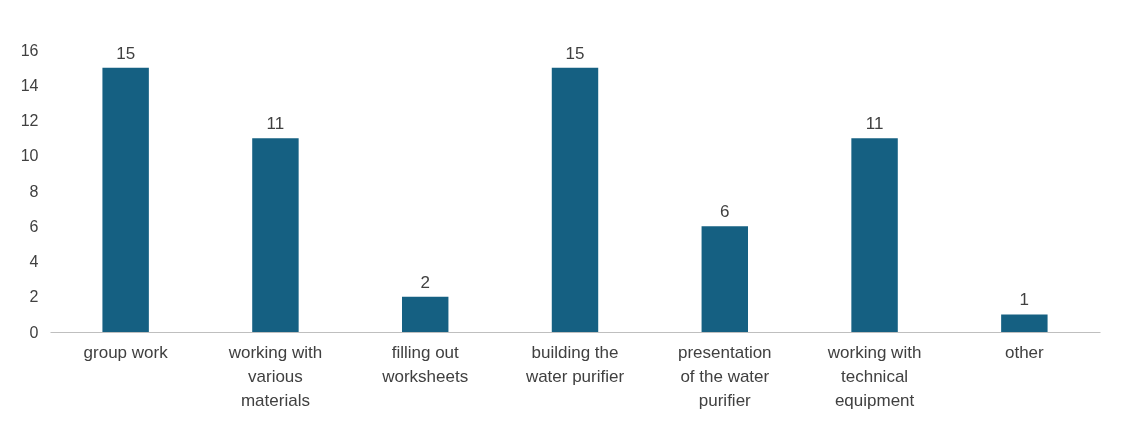 The width and height of the screenshot is (1141, 437). What do you see at coordinates (725, 212) in the screenshot?
I see `data-label: 6` at bounding box center [725, 212].